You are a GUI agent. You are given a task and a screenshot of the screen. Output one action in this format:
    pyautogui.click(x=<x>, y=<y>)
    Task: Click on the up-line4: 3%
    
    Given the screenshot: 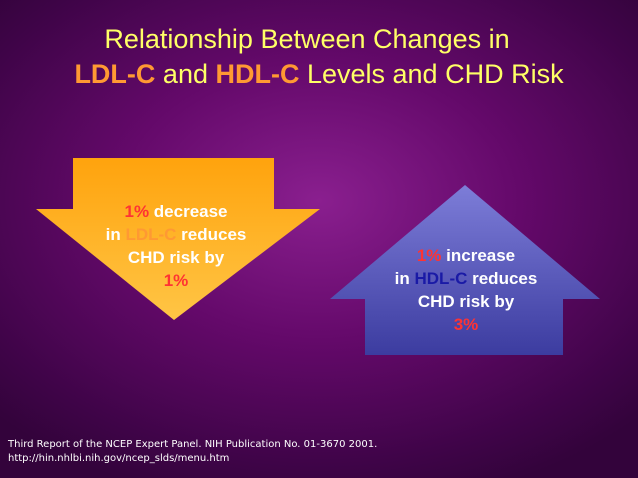 What is the action you would take?
    pyautogui.click(x=466, y=324)
    